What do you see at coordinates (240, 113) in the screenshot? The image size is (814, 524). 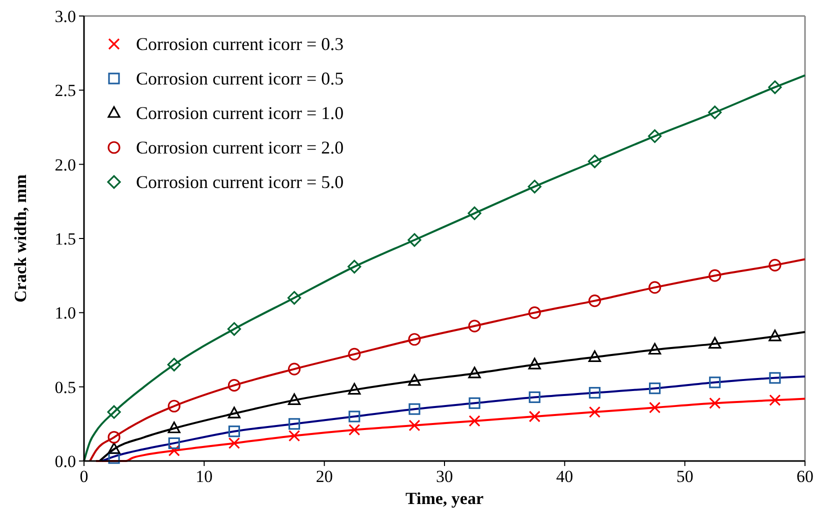 I see `legend-label: Corrosion current icorr = 1.0` at bounding box center [240, 113].